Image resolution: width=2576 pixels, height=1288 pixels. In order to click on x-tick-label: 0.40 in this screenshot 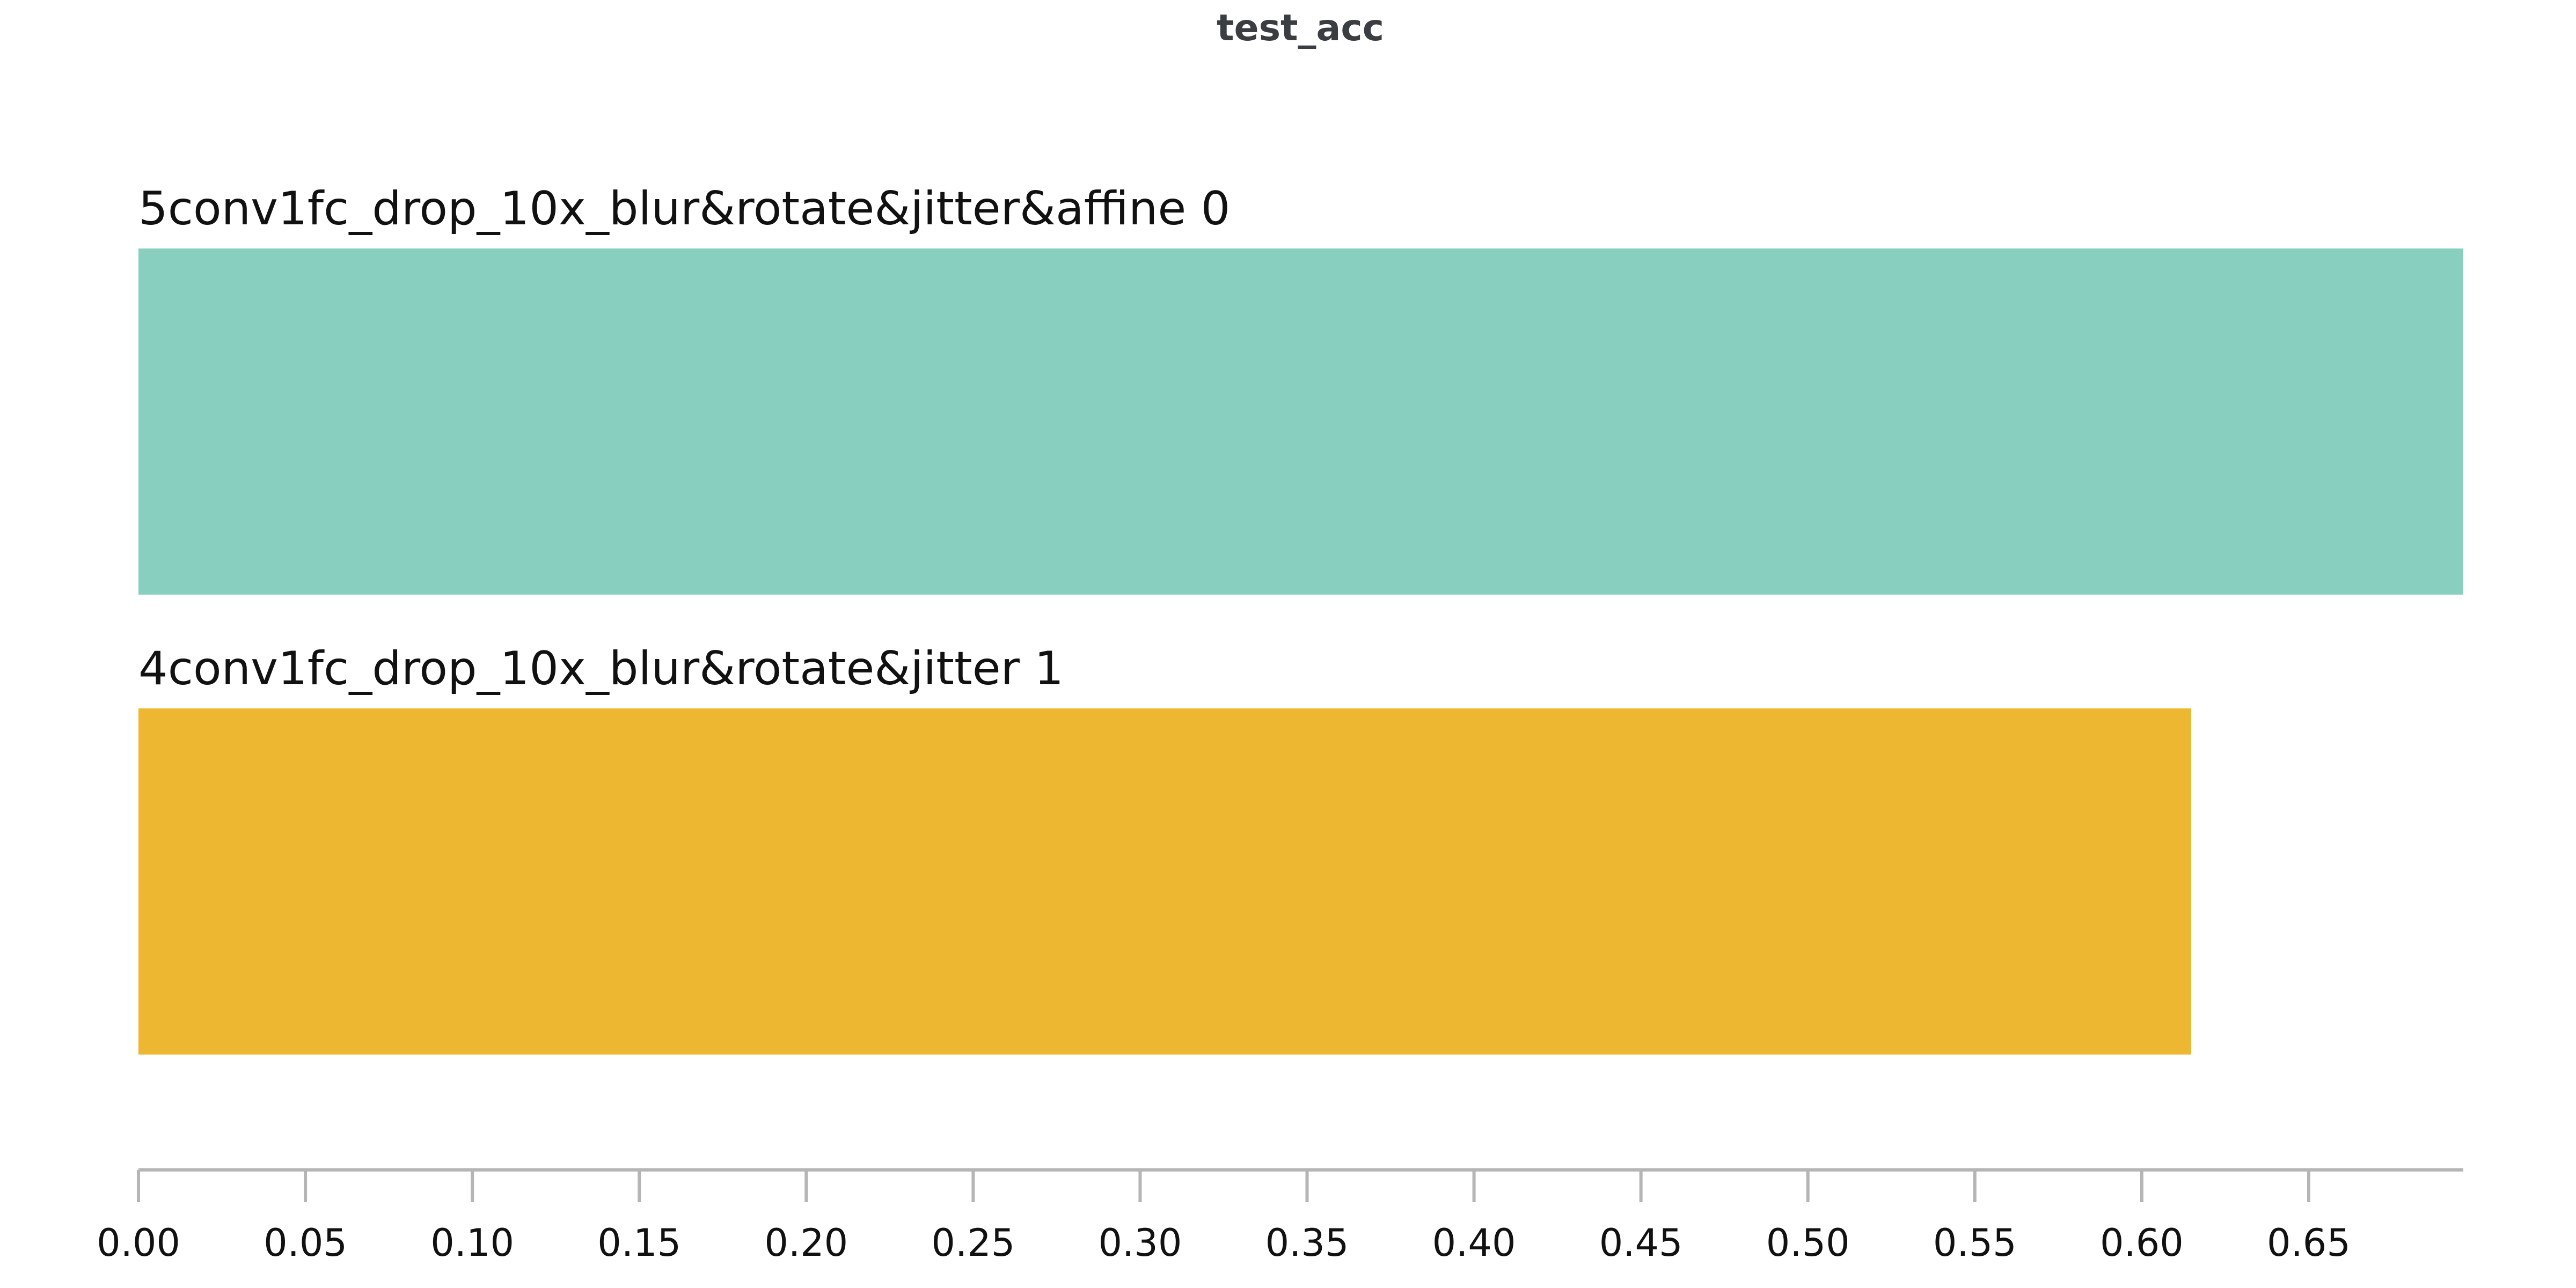, I will do `click(1474, 1243)`.